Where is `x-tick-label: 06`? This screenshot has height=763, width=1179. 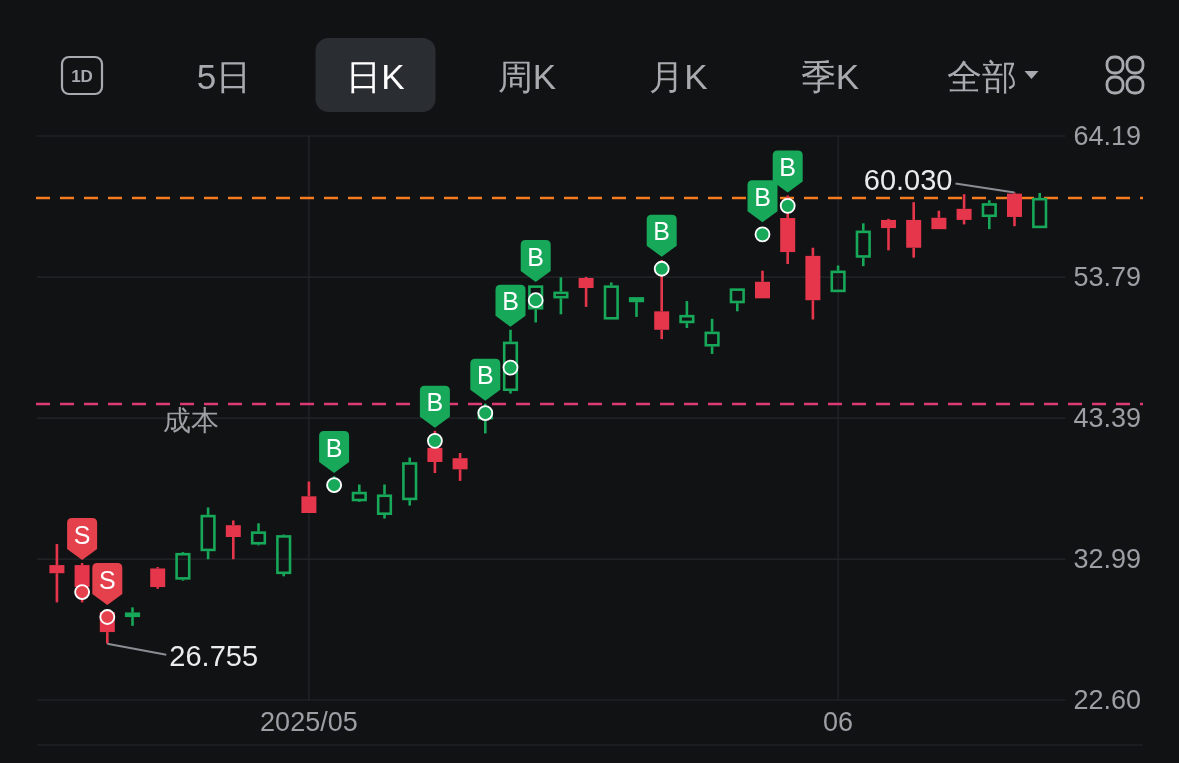
x-tick-label: 06 is located at coordinates (838, 722).